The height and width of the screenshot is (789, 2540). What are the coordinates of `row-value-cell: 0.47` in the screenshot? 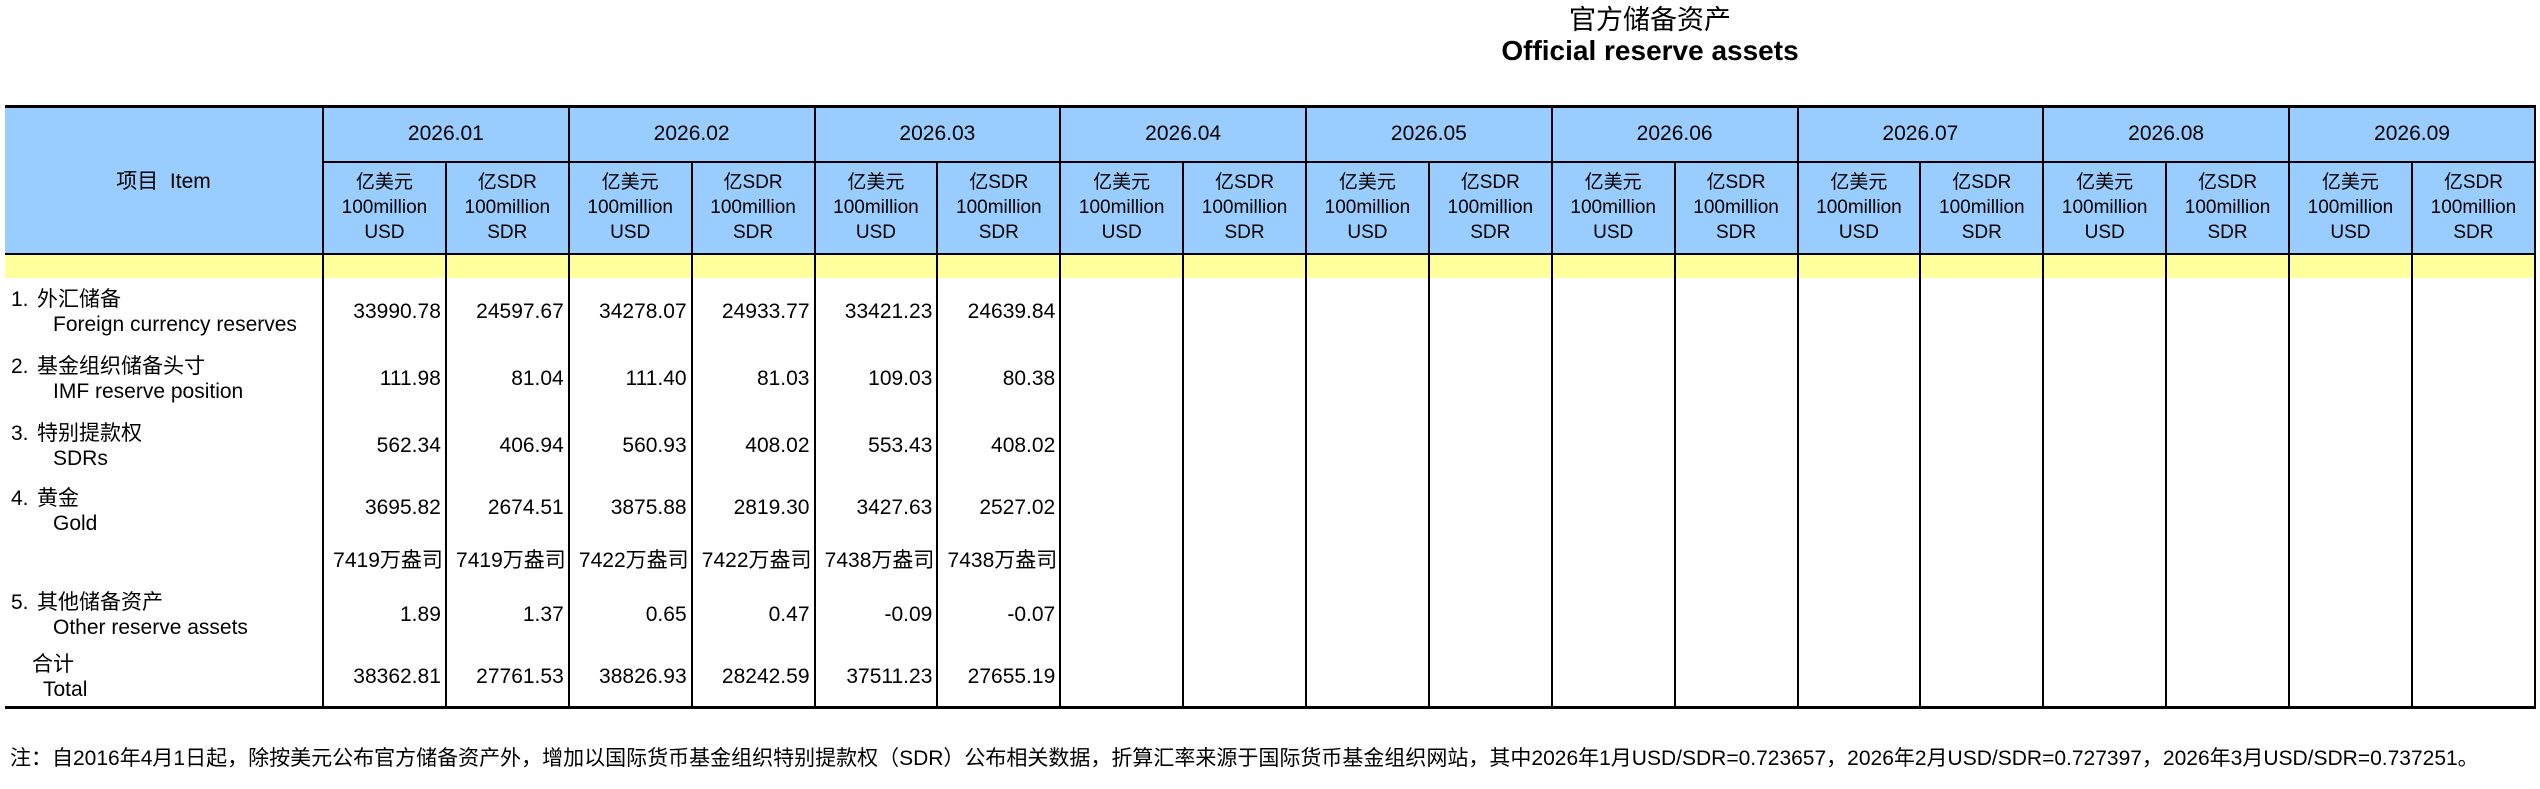 It's located at (753, 614).